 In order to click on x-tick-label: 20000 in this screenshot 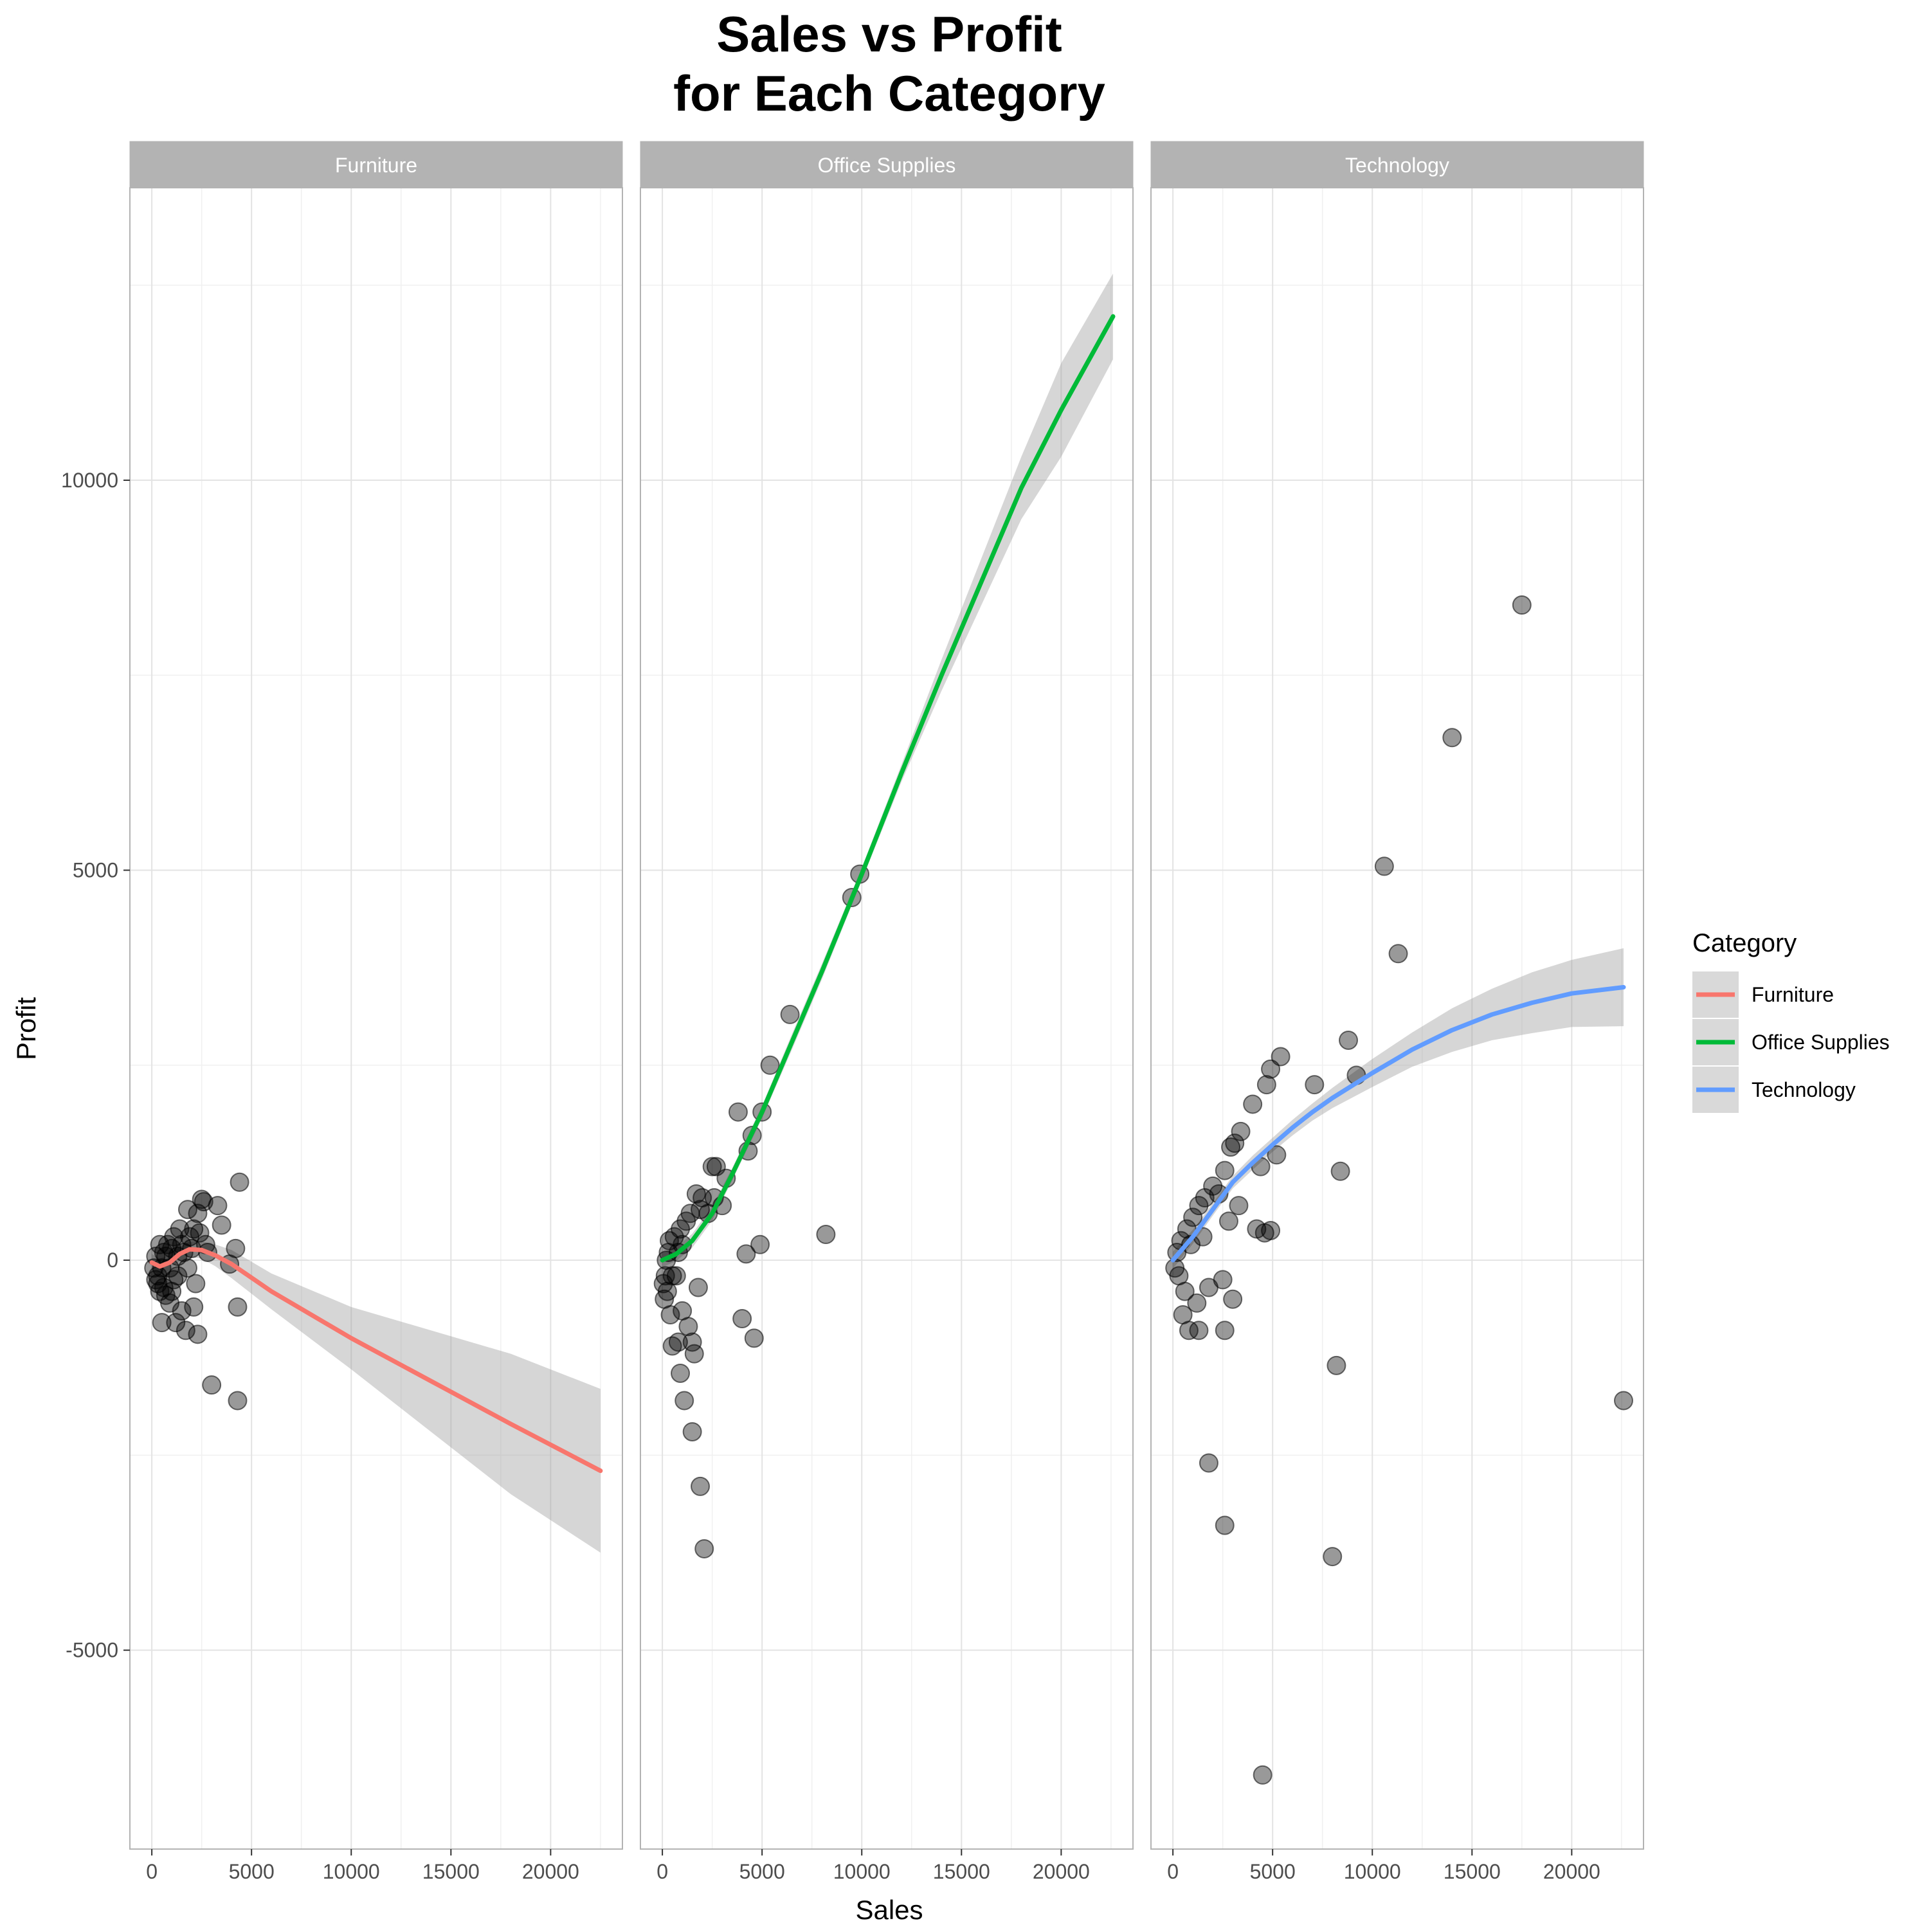, I will do `click(1061, 1871)`.